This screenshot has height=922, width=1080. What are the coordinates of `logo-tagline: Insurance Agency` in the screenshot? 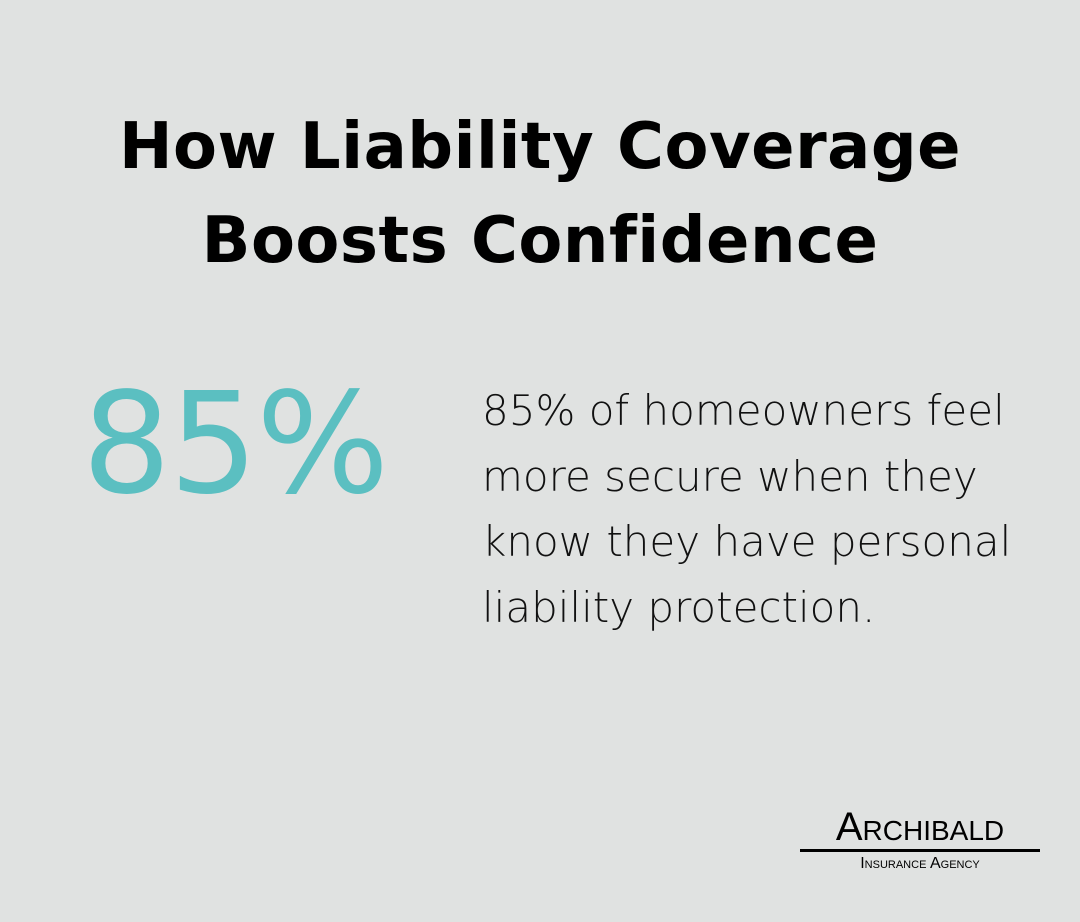 It's located at (920, 863).